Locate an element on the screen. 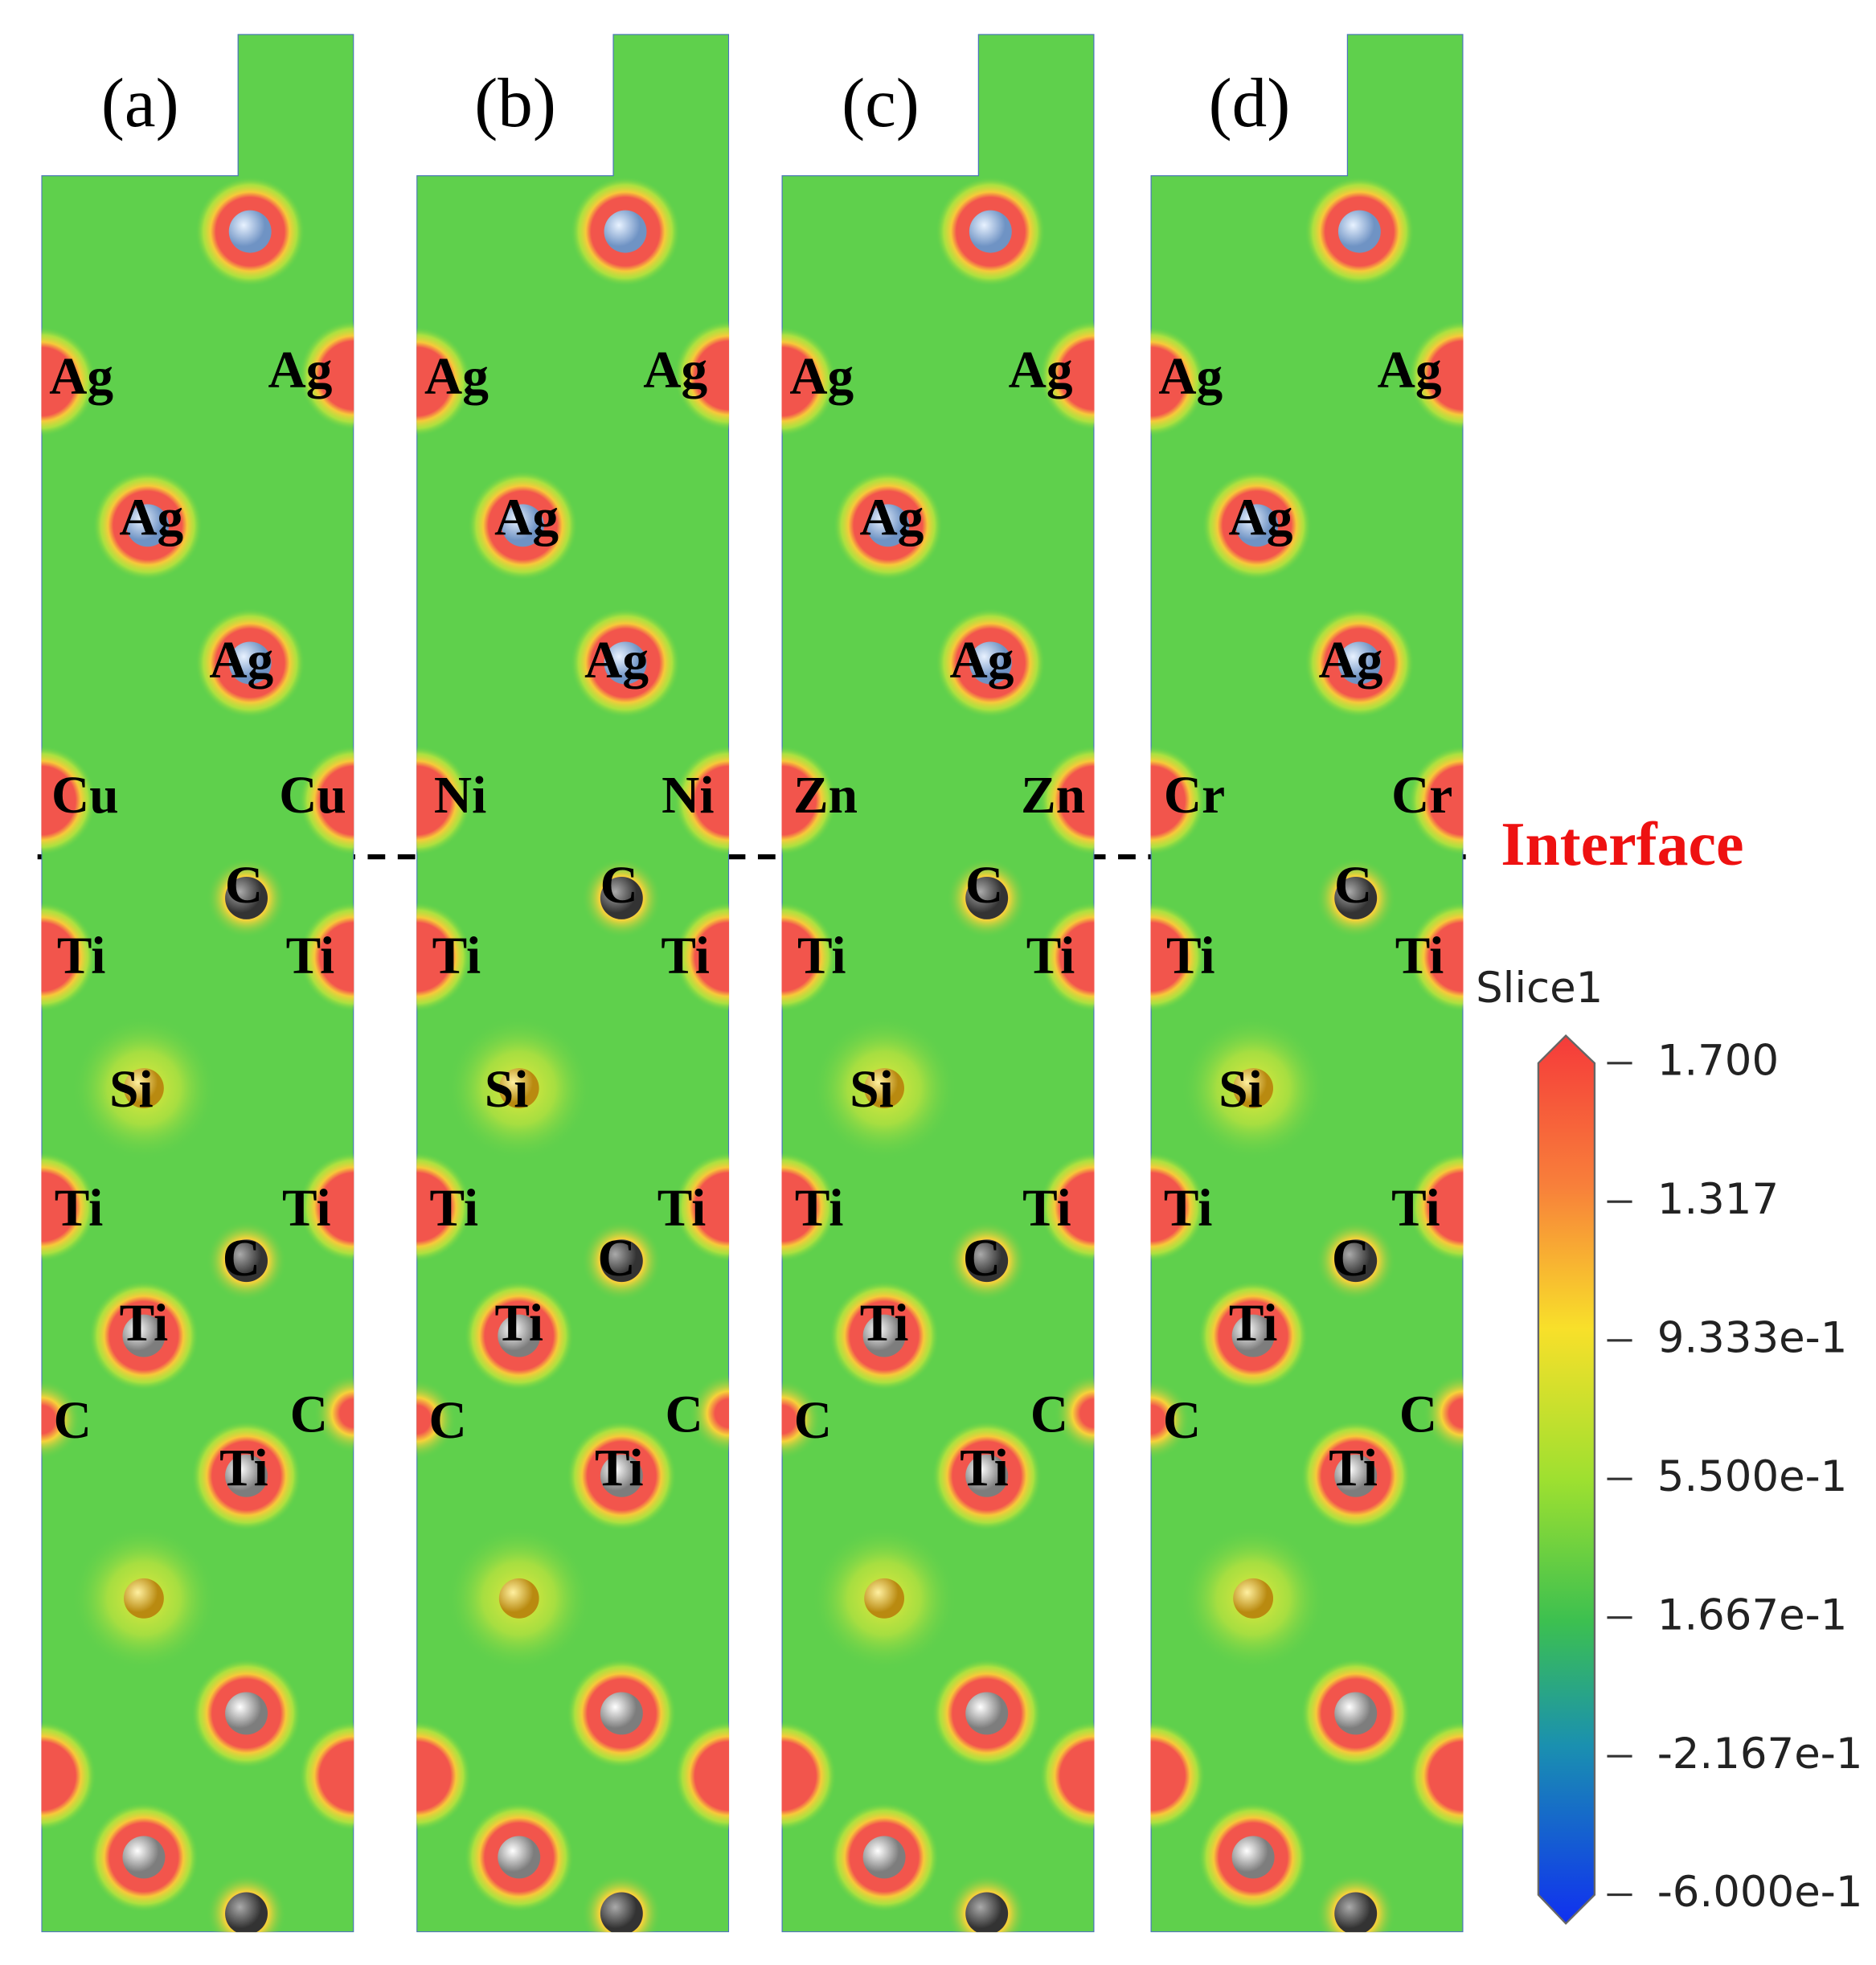 Image resolution: width=1876 pixels, height=1965 pixels. panel-label: (d) is located at coordinates (1250, 102).